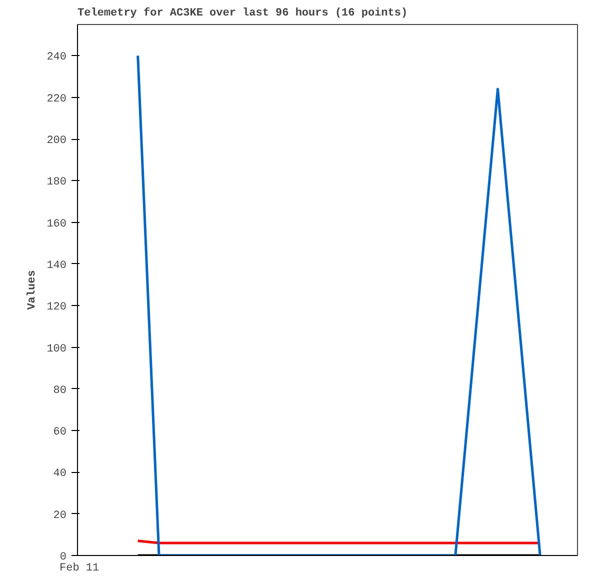 The image size is (597, 579). What do you see at coordinates (63, 558) in the screenshot?
I see `y-tick-label: 0` at bounding box center [63, 558].